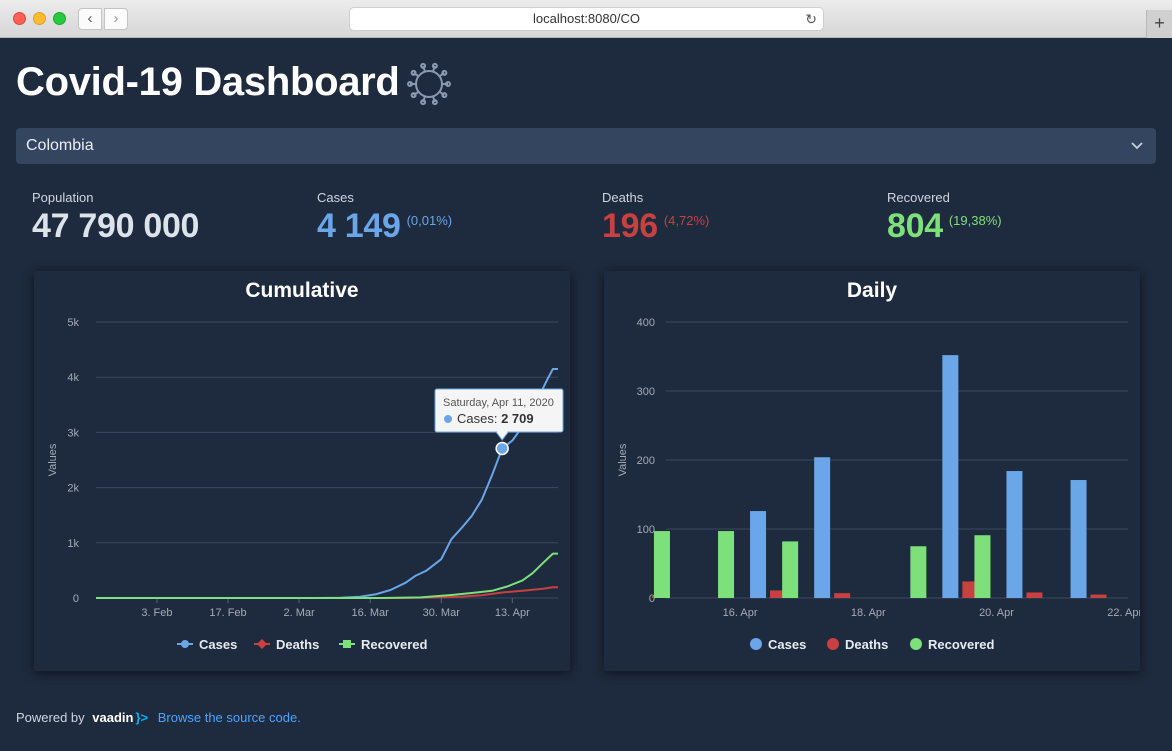 Image resolution: width=1172 pixels, height=751 pixels. Describe the element at coordinates (646, 323) in the screenshot. I see `y-tick-label: 400` at that location.